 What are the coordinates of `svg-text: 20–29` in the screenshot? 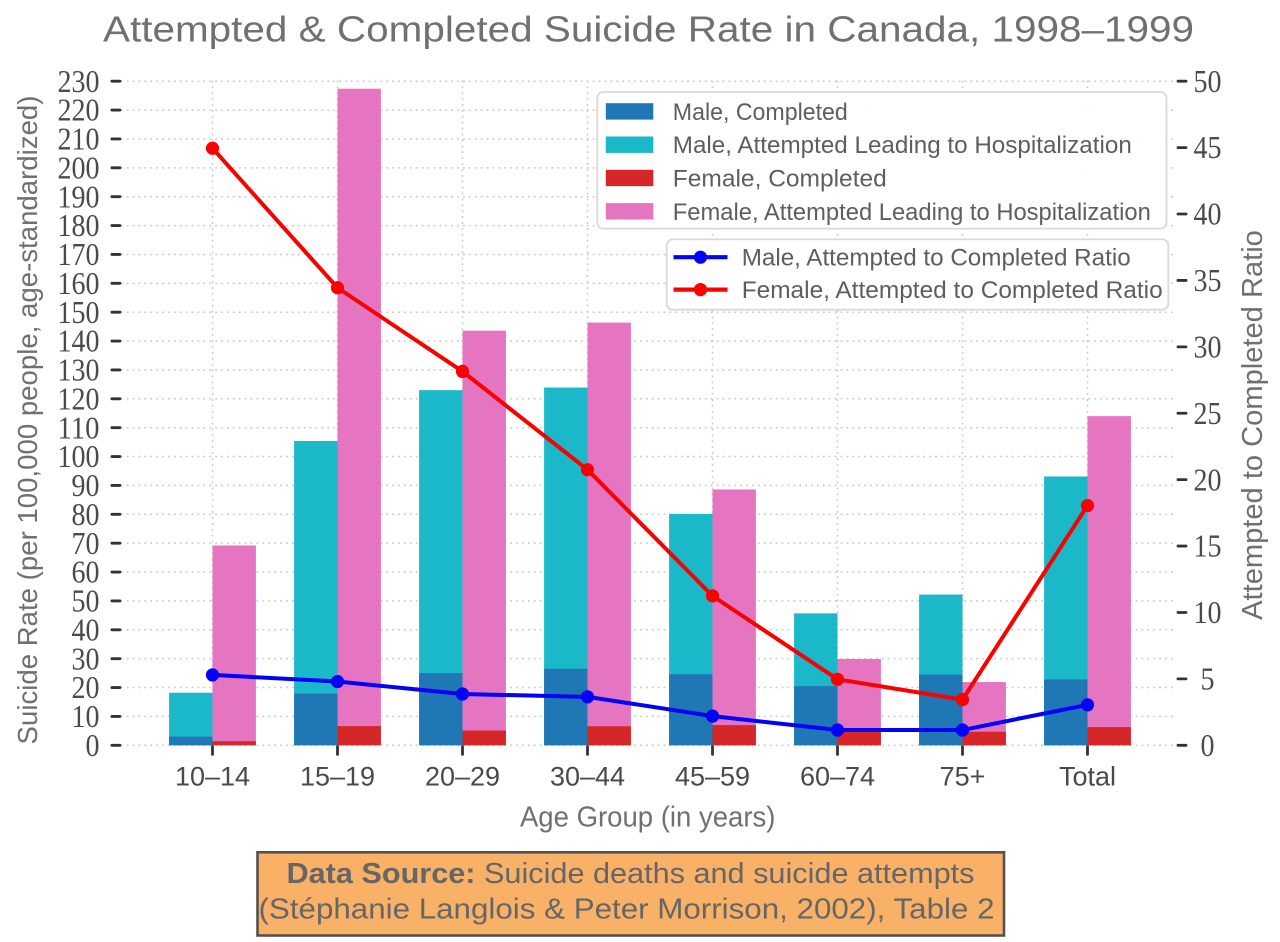 It's located at (462, 777).